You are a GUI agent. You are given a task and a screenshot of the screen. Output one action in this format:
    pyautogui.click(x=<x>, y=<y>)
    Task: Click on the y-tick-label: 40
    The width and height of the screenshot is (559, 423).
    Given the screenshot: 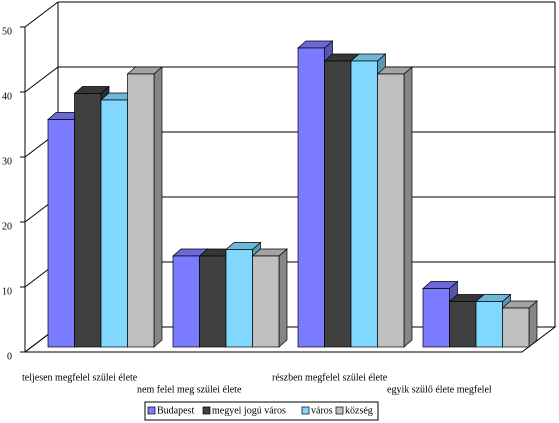 What is the action you would take?
    pyautogui.click(x=7, y=96)
    